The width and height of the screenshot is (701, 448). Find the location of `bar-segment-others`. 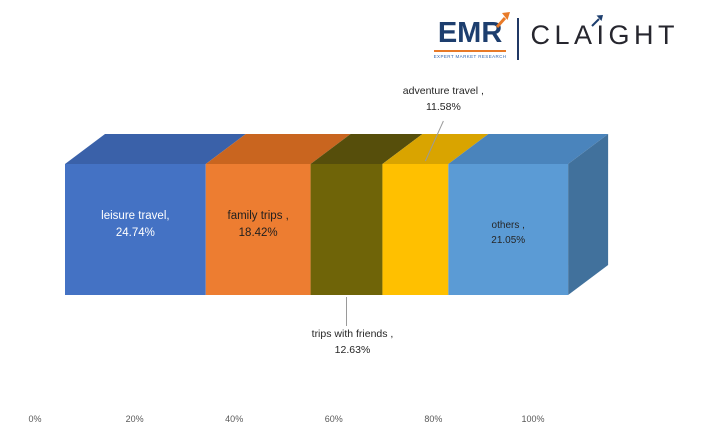

bar-segment-others is located at coordinates (508, 229).